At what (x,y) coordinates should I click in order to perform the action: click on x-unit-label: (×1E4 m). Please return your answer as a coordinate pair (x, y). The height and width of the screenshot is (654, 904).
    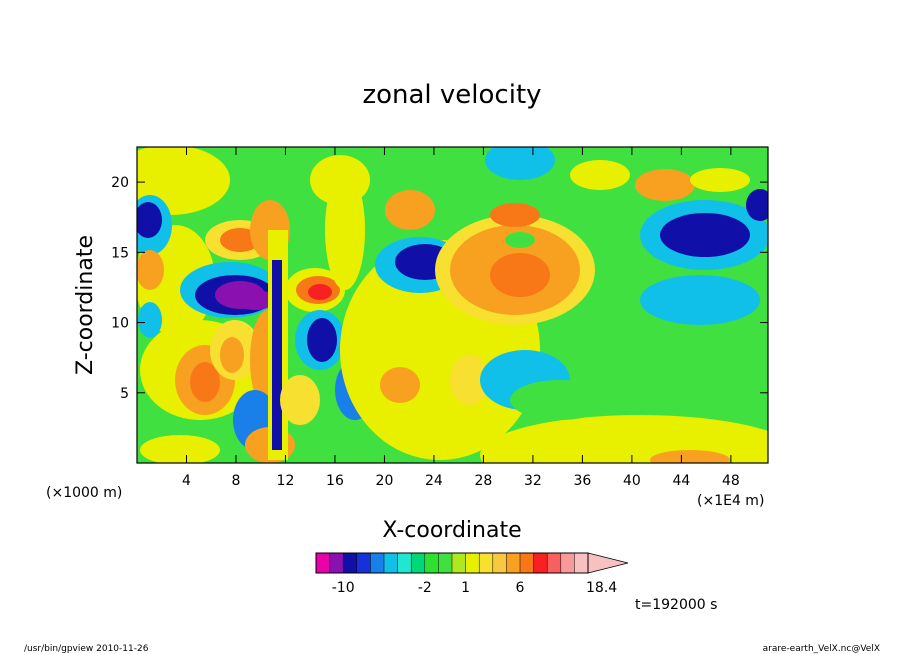
    Looking at the image, I should click on (730, 501).